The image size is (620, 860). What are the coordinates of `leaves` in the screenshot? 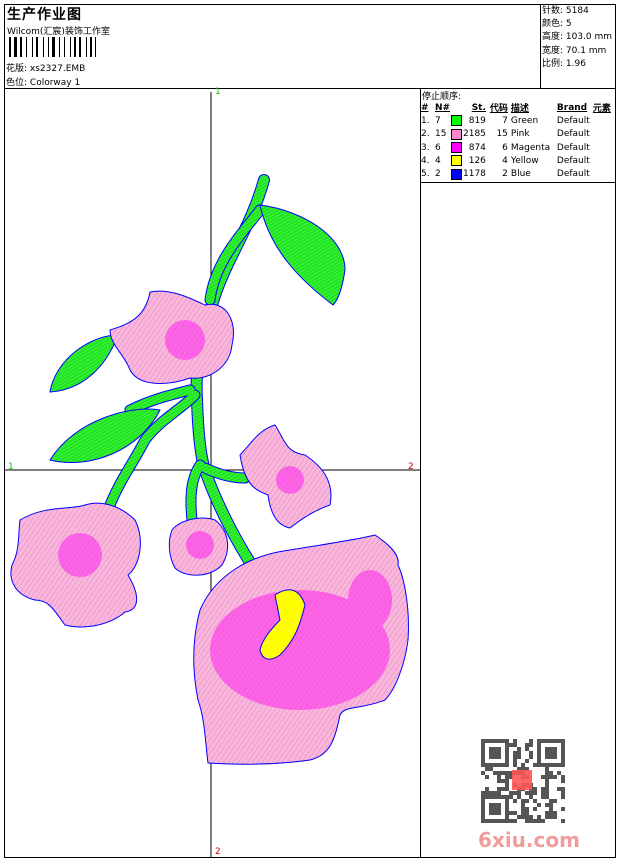 It's located at (197, 334).